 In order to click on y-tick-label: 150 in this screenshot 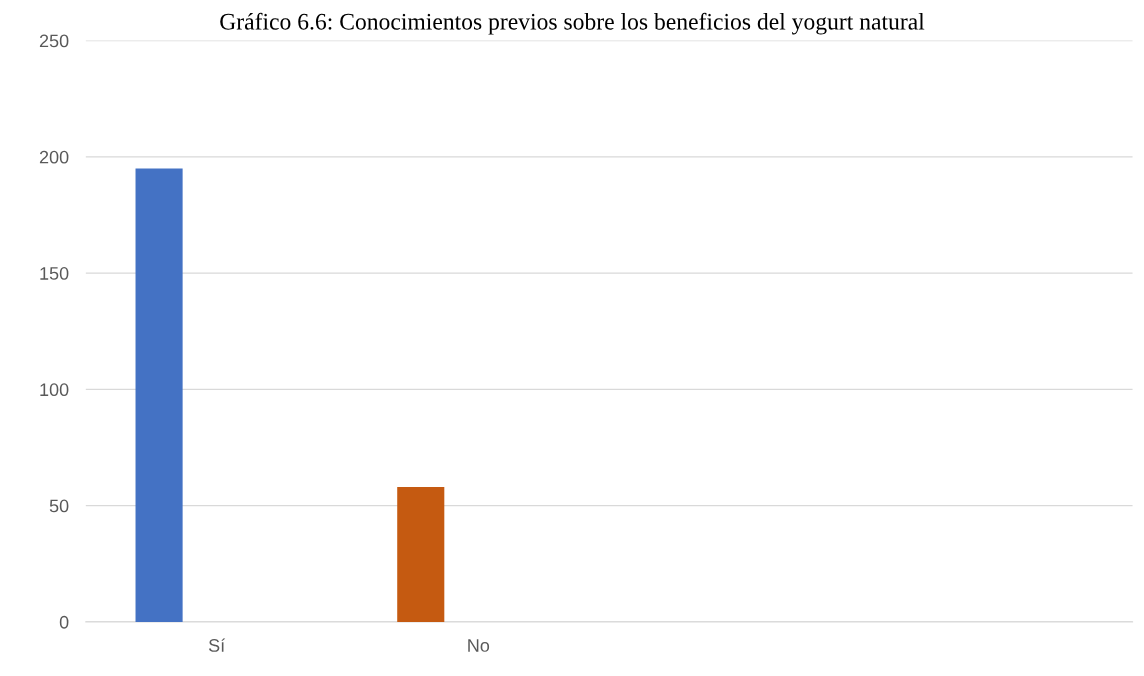, I will do `click(54, 273)`.